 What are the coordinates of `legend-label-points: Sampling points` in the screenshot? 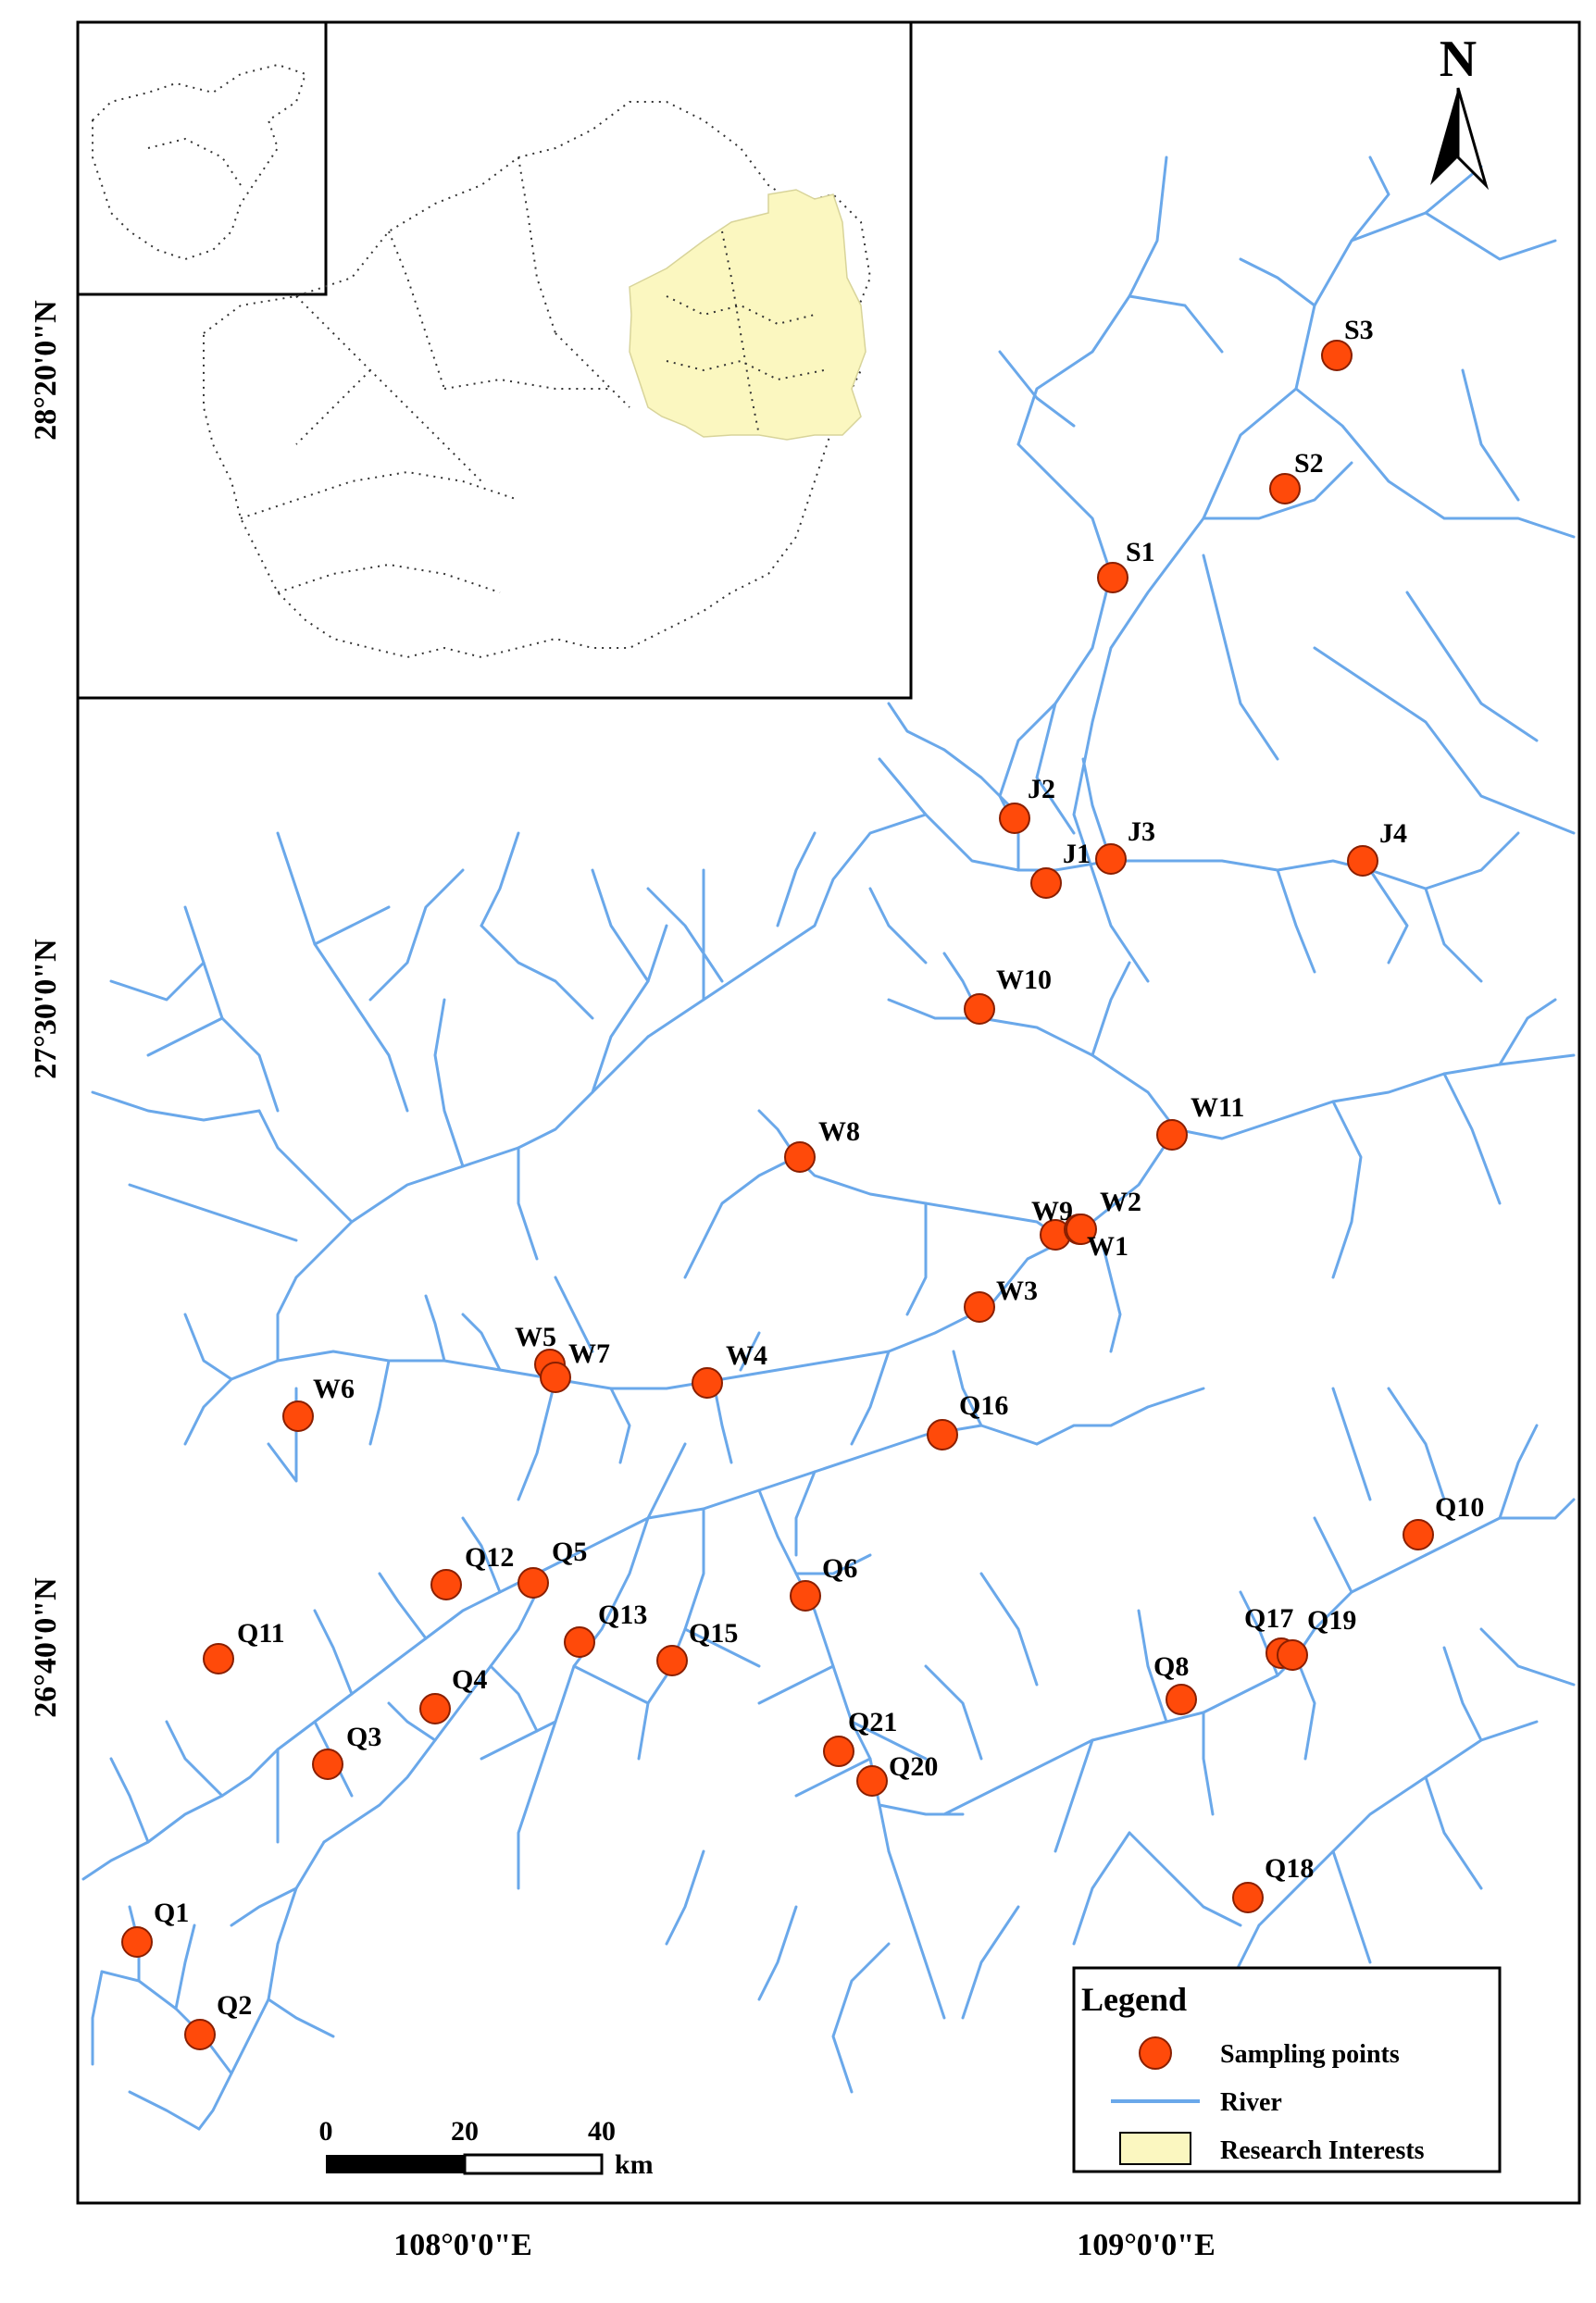 It's located at (1310, 2054).